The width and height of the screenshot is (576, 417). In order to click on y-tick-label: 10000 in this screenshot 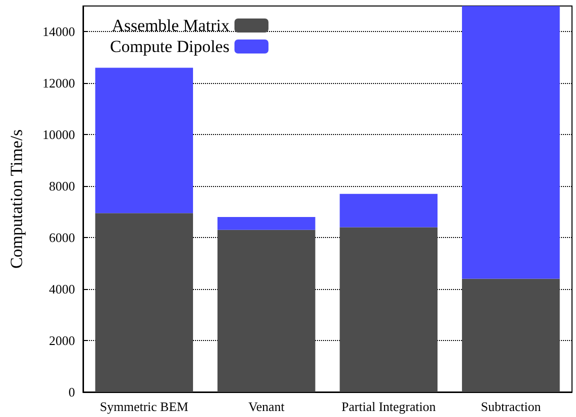, I will do `click(58, 134)`.